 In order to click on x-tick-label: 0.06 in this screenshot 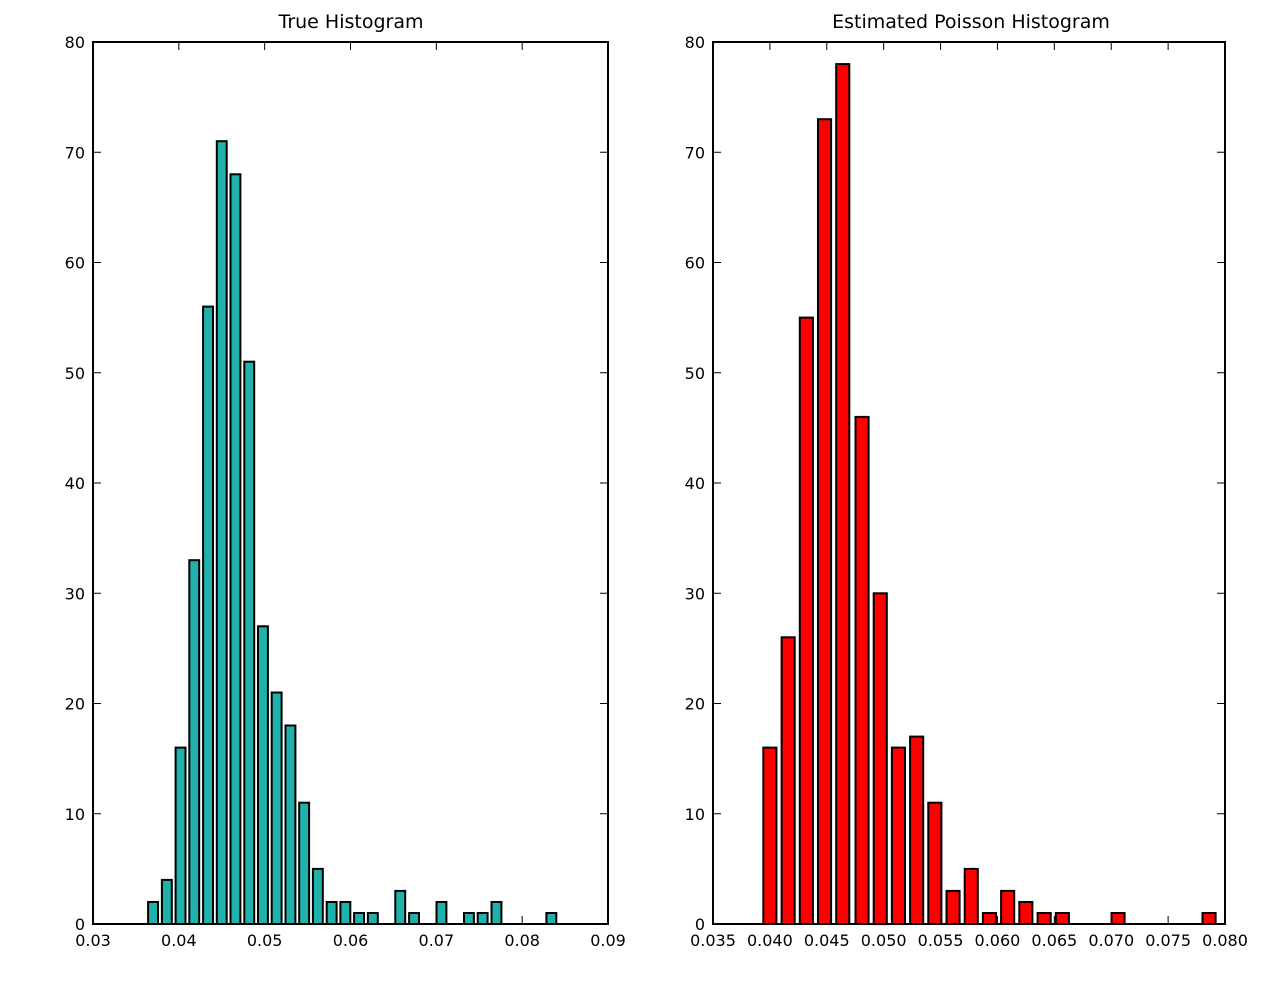, I will do `click(351, 940)`.